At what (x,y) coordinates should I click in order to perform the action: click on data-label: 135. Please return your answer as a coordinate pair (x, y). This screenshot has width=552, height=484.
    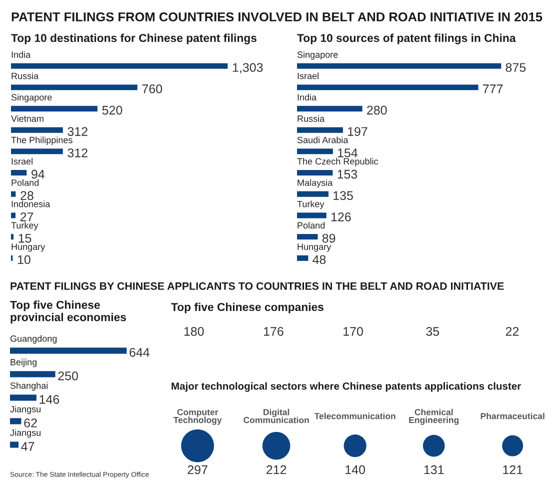
    Looking at the image, I should click on (343, 195).